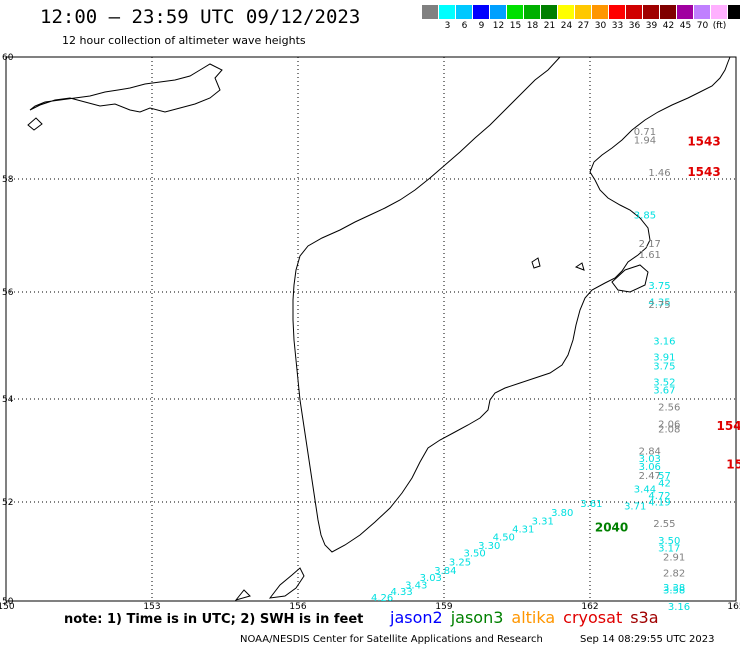 Image resolution: width=740 pixels, height=650 pixels. Describe the element at coordinates (8, 58) in the screenshot. I see `latitude-tick-label: 60` at that location.